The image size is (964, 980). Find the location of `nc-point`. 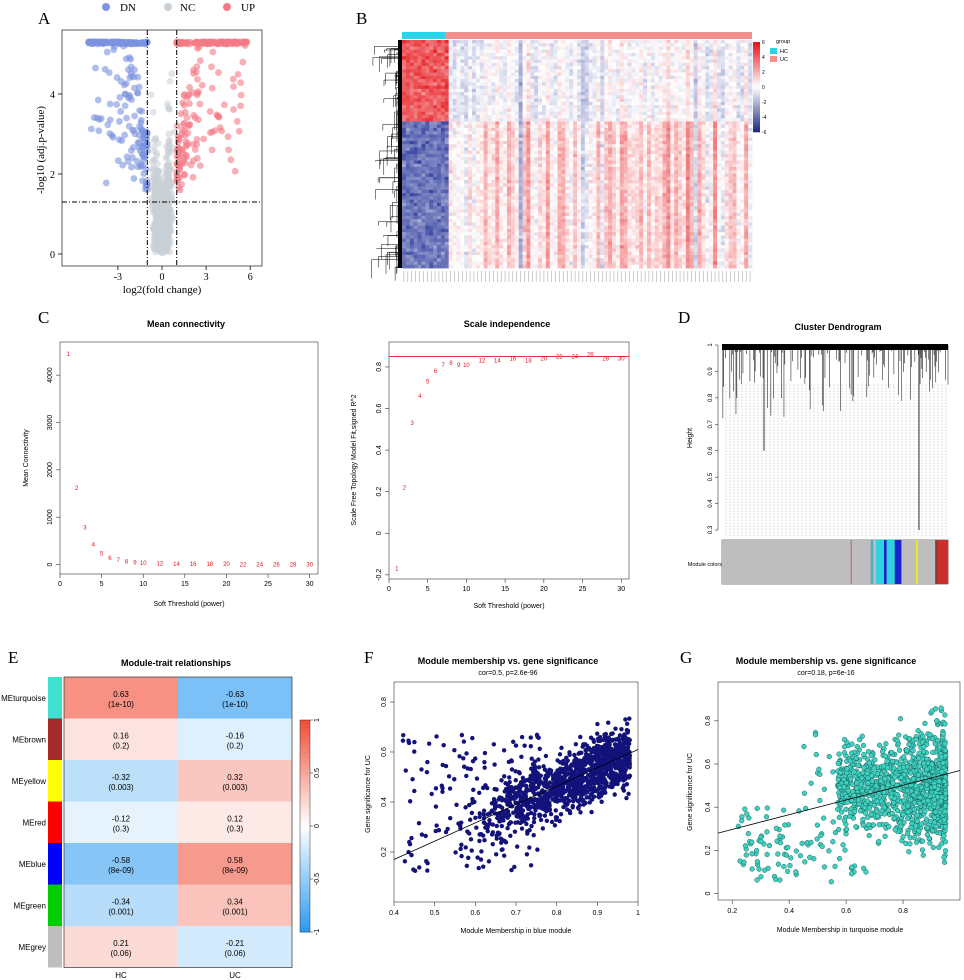

nc-point is located at coordinates (167, 104).